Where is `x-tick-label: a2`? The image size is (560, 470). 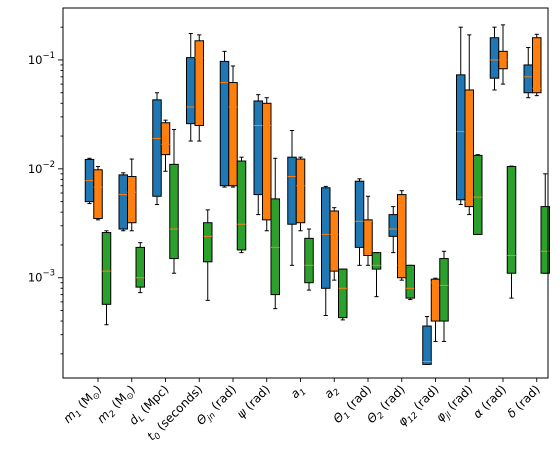 x-tick-label: a2 is located at coordinates (331, 392).